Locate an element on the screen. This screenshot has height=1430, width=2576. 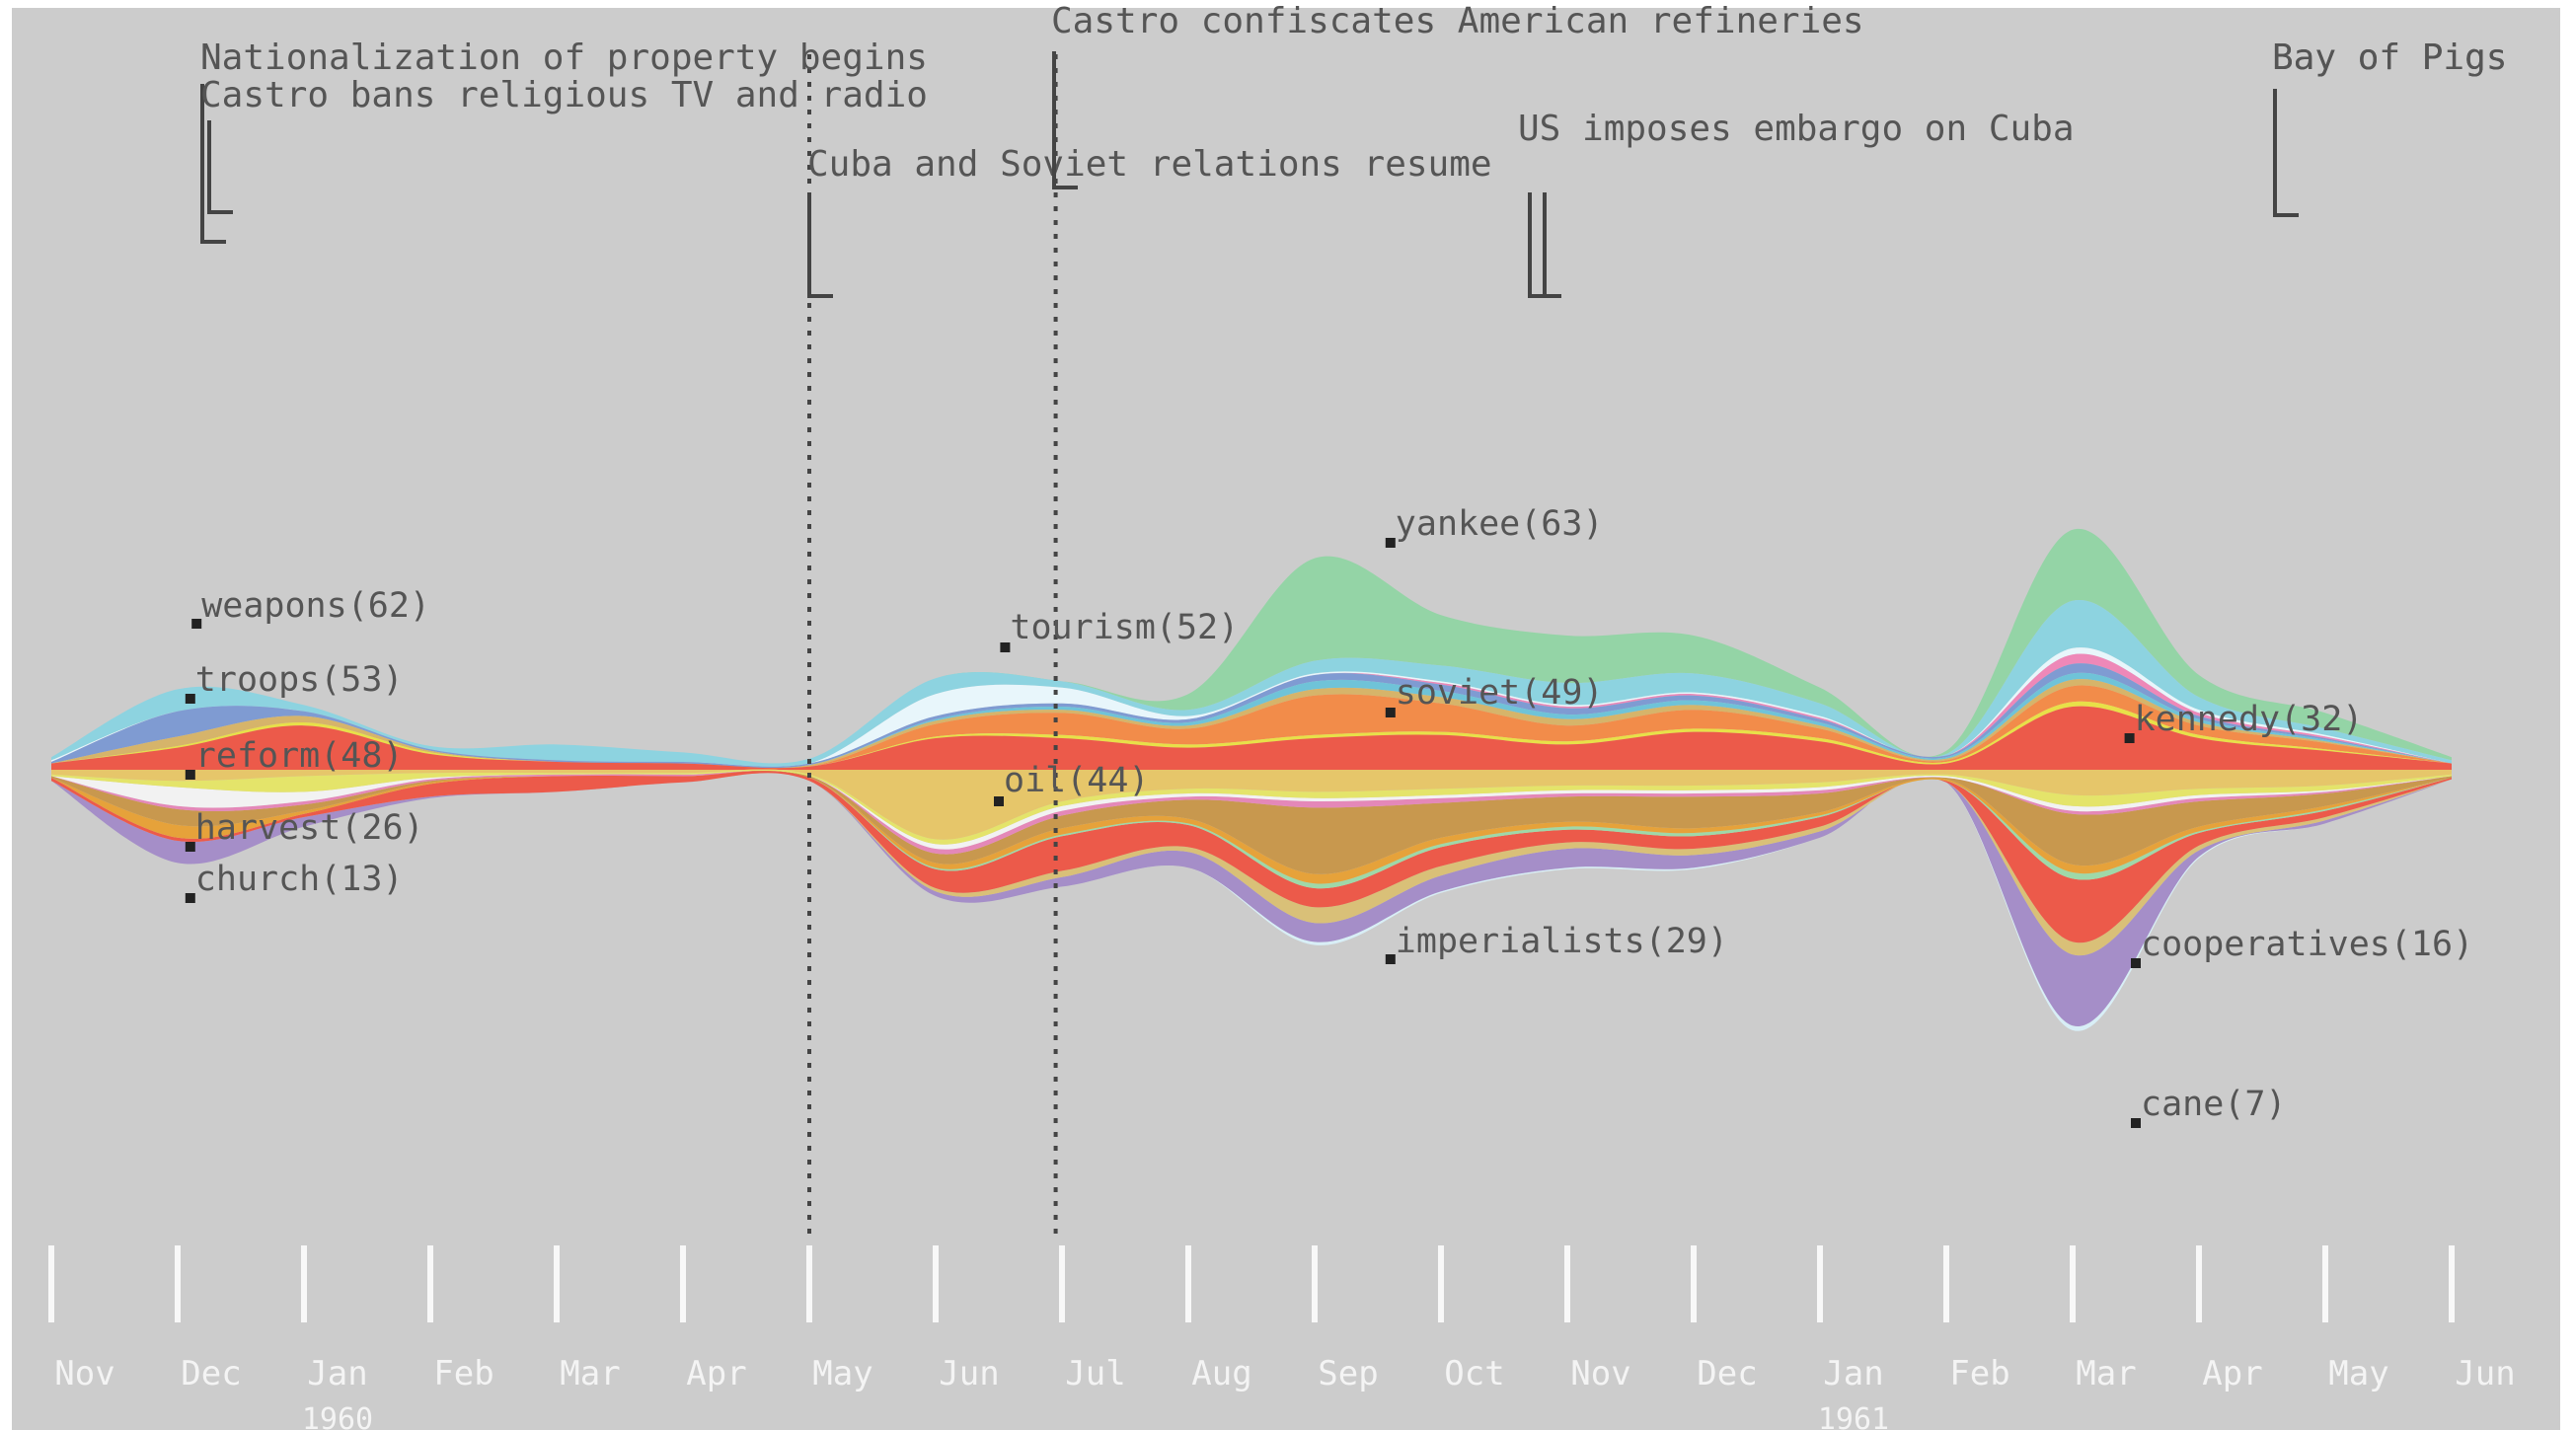
event-label: Cuba and Soviet relations resume is located at coordinates (1149, 164).